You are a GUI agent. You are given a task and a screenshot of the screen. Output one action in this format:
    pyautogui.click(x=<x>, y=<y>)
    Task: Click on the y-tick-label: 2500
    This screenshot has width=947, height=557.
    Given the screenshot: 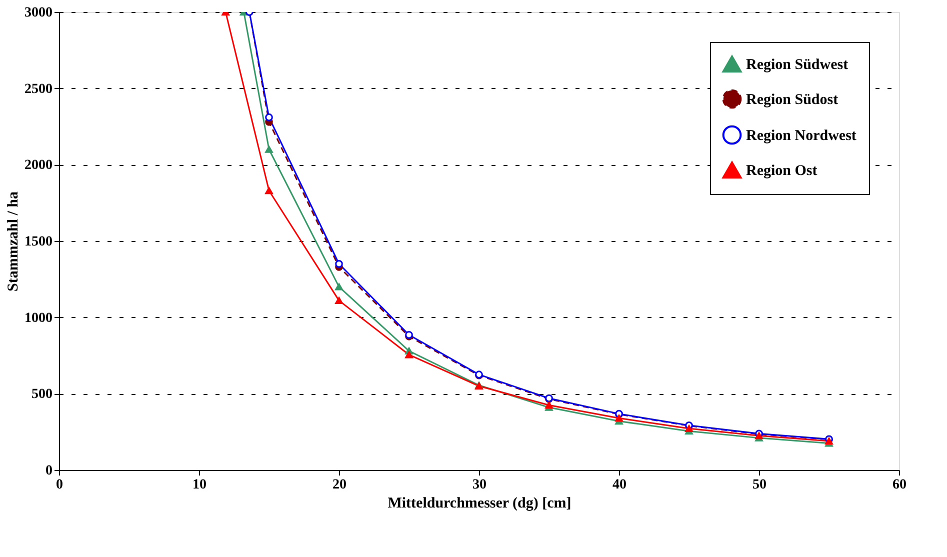 What is the action you would take?
    pyautogui.click(x=38, y=89)
    